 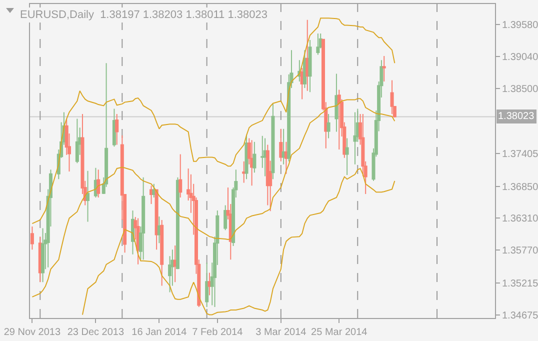 I want to click on text: EURUSD,Daily 1.38197 1.38203 1.38011 1.38023, so click(x=144, y=15).